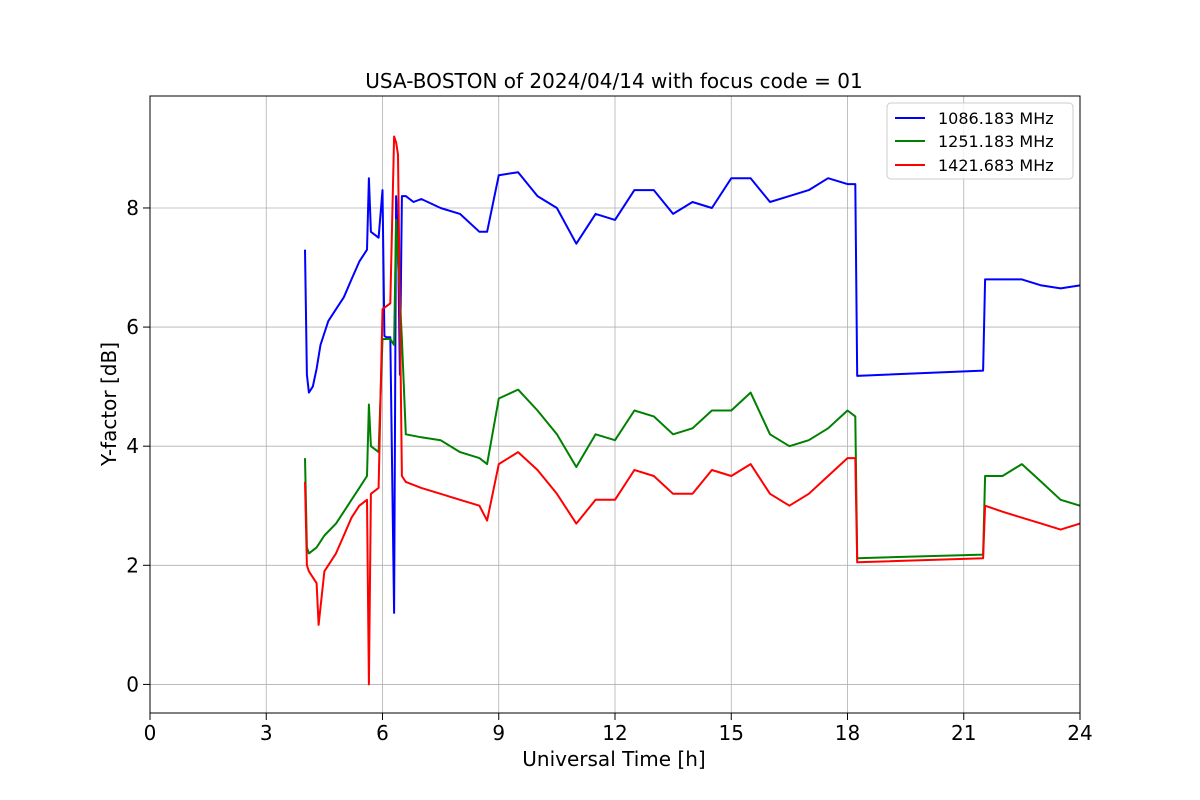  What do you see at coordinates (150, 733) in the screenshot?
I see `x-tick-label: 0` at bounding box center [150, 733].